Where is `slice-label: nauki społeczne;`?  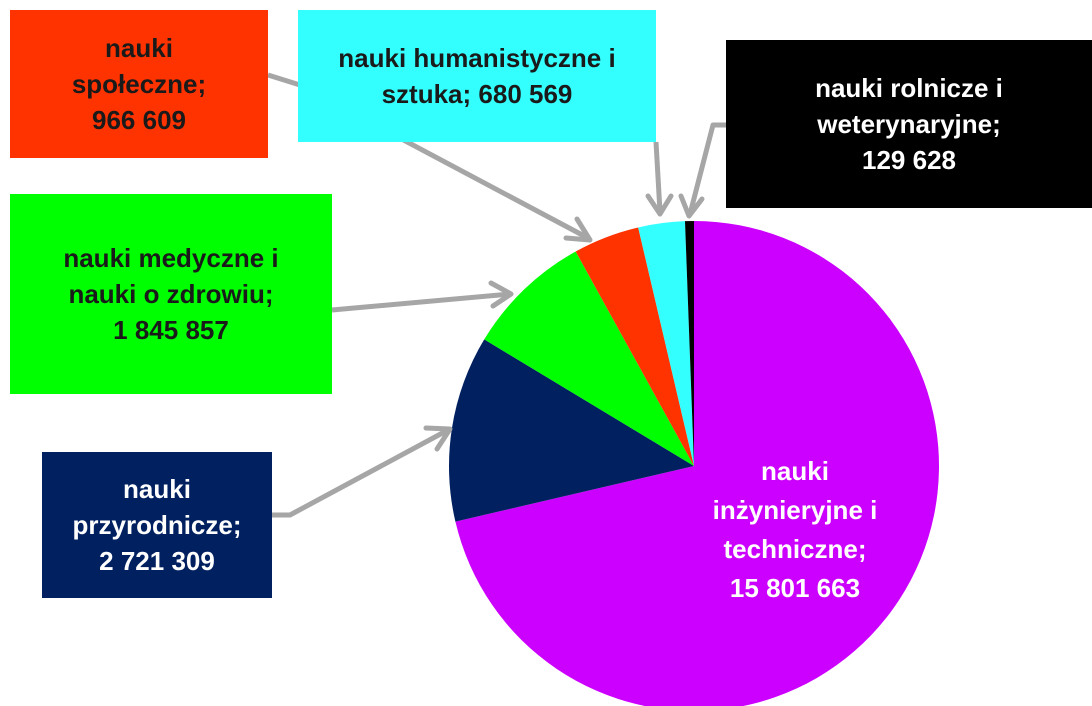
slice-label: nauki społeczne; is located at coordinates (139, 66).